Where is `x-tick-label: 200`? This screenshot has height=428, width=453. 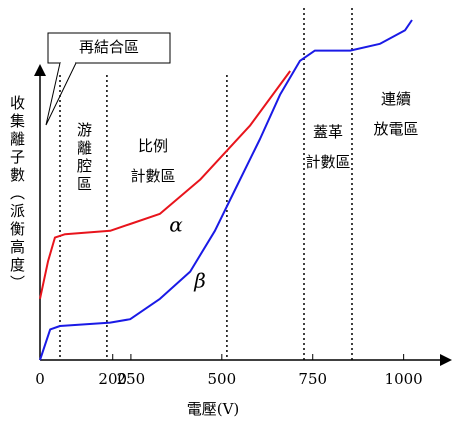
x-tick-label: 200 is located at coordinates (112, 379).